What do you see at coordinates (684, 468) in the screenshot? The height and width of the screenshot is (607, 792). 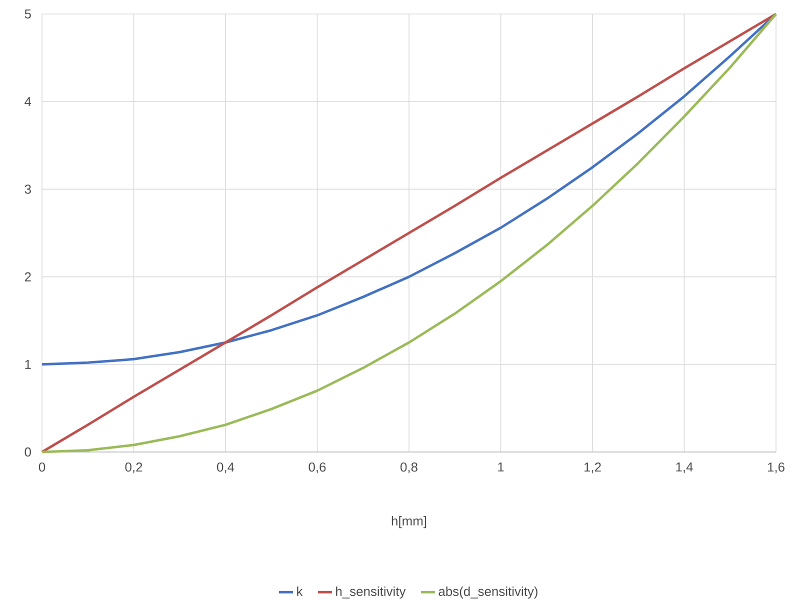 I see `x-tick-label: 1,4` at bounding box center [684, 468].